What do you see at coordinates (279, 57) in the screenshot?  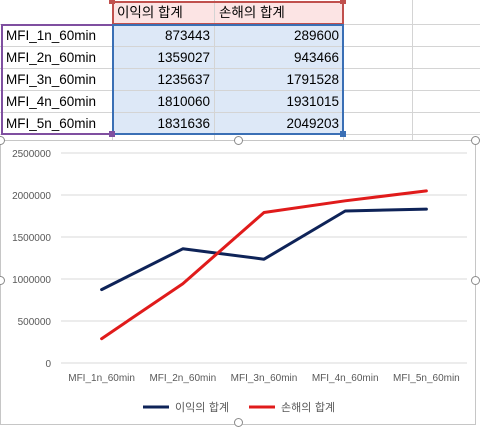 I see `loss-cell: 943466` at bounding box center [279, 57].